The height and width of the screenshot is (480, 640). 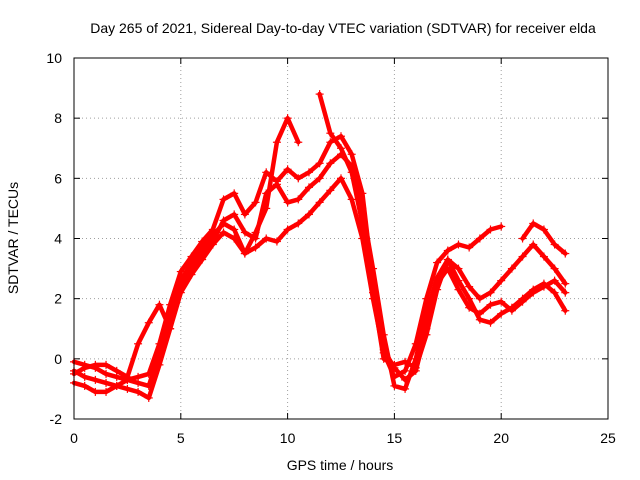 What do you see at coordinates (501, 438) in the screenshot?
I see `x-tick-label: 20` at bounding box center [501, 438].